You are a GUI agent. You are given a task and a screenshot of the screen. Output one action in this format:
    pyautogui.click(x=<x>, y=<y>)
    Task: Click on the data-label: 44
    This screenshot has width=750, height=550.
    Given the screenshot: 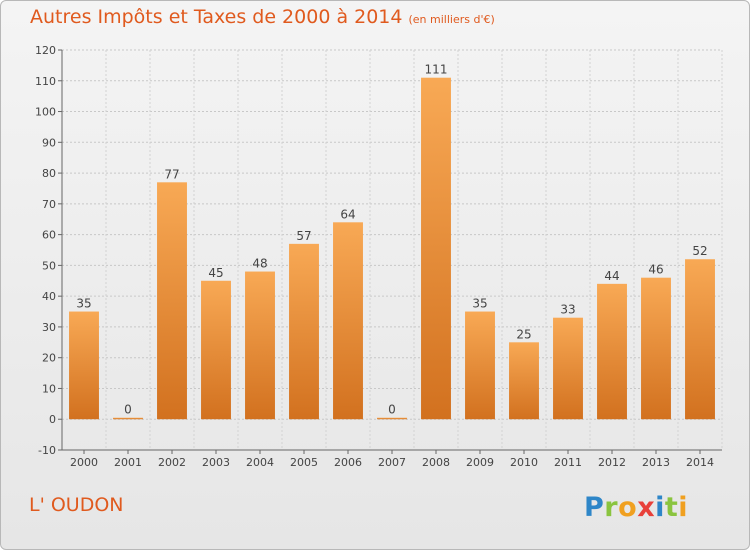 What is the action you would take?
    pyautogui.click(x=611, y=276)
    